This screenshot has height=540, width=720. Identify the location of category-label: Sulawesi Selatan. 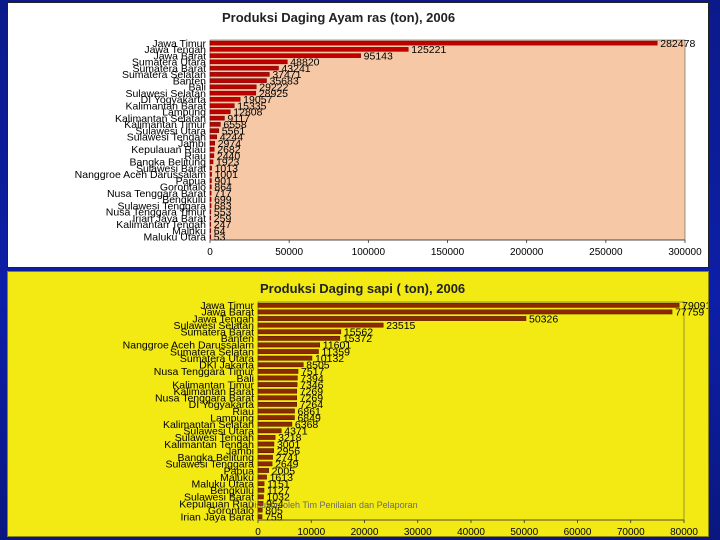
(165, 94).